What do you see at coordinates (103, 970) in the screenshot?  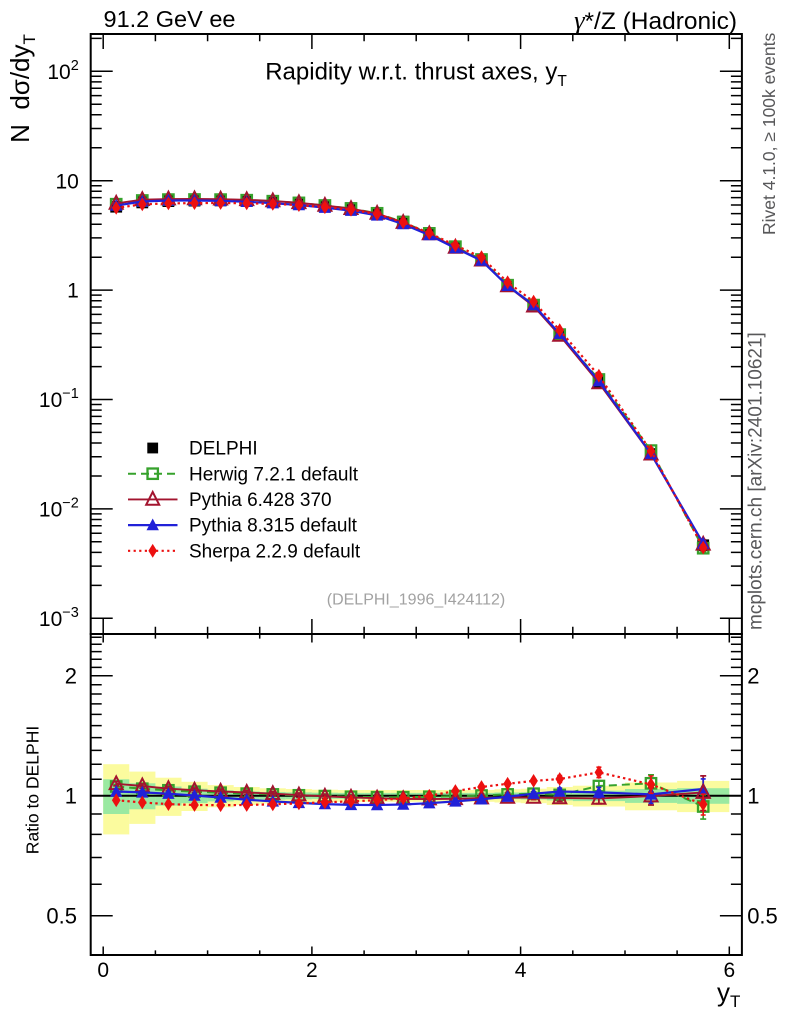 I see `svg-text: 0` at bounding box center [103, 970].